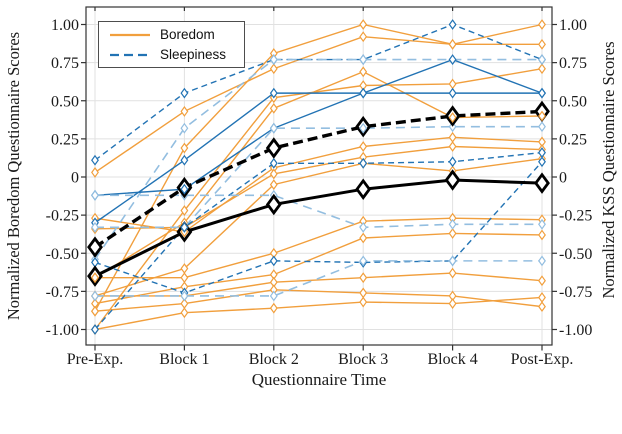 This screenshot has height=434, width=622. What do you see at coordinates (563, 178) in the screenshot?
I see `ytick-label-right-0: 0` at bounding box center [563, 178].